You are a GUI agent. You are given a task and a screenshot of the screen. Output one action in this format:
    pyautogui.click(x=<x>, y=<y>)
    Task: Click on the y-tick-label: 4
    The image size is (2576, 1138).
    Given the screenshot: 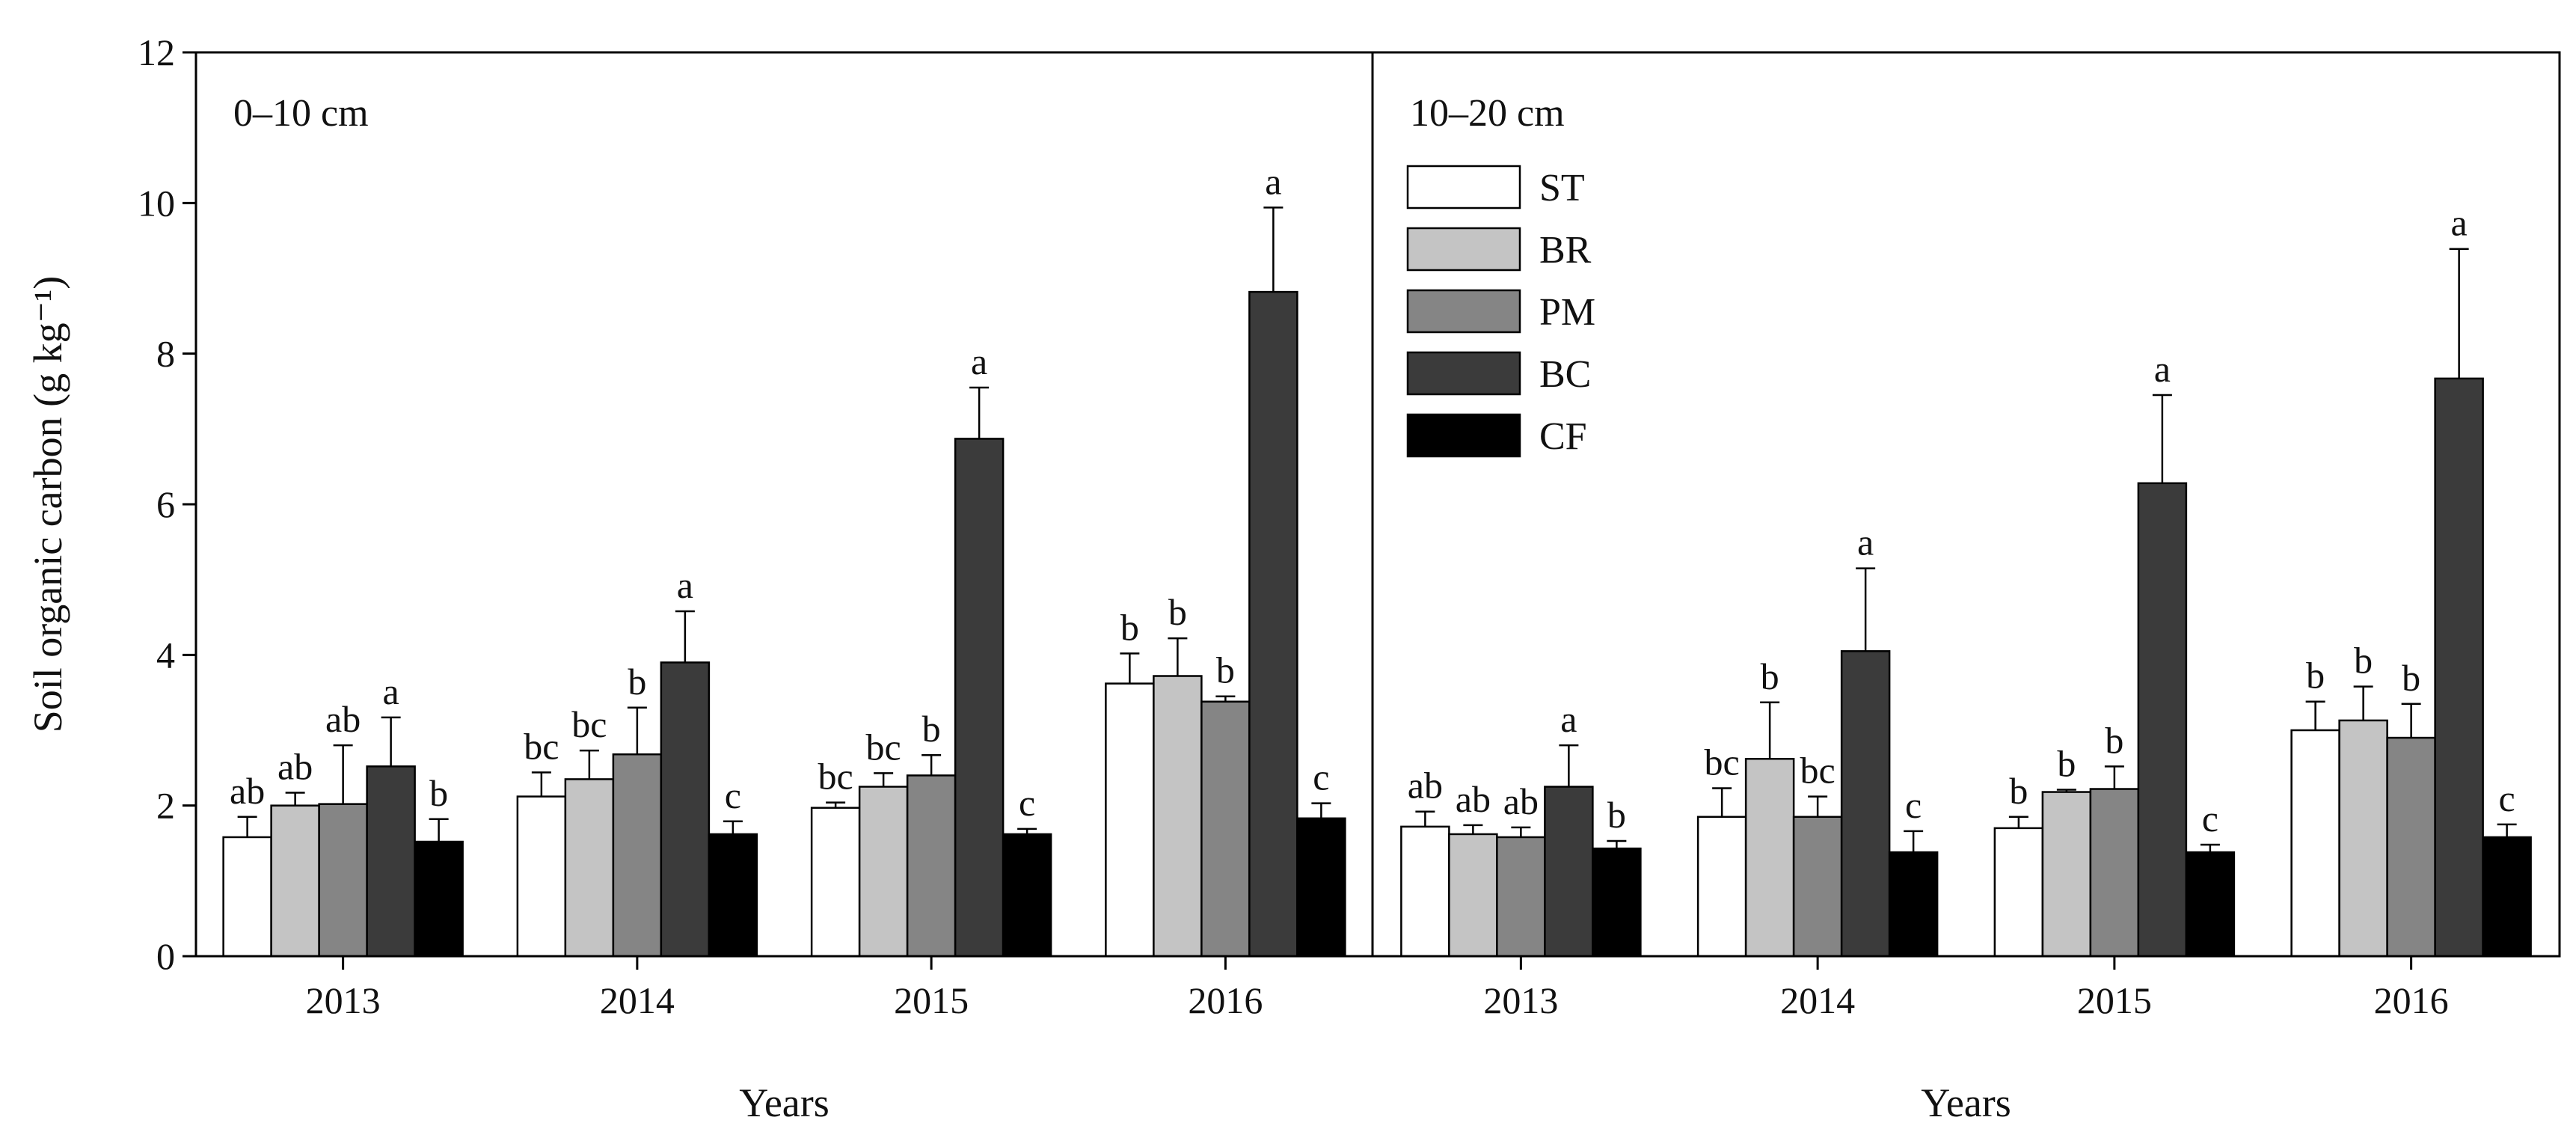 What is the action you would take?
    pyautogui.click(x=165, y=655)
    